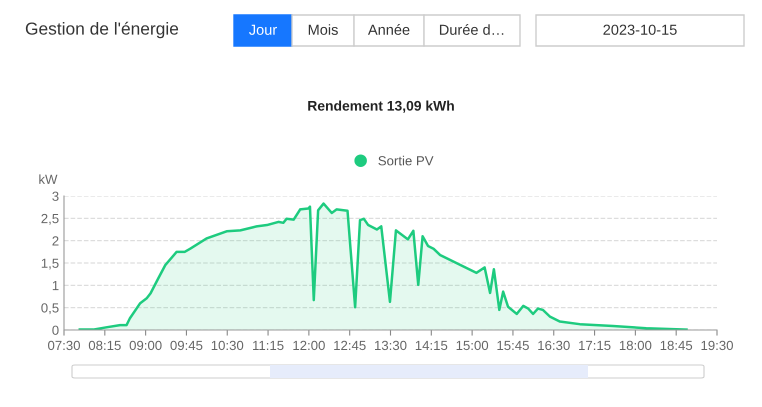 This screenshot has width=762, height=407. What do you see at coordinates (55, 241) in the screenshot?
I see `y-tick-label: 2` at bounding box center [55, 241].